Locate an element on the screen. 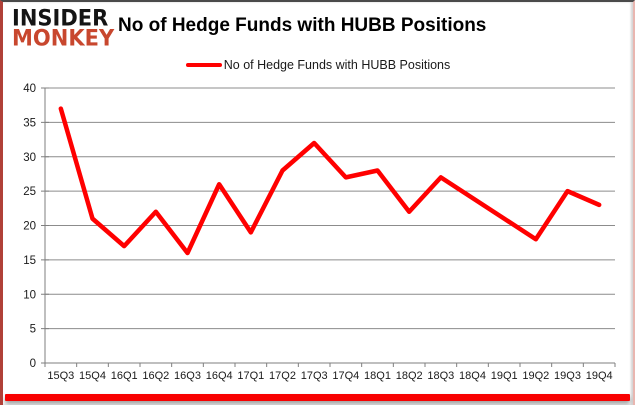  x-axis-tick-label: 19Q2 is located at coordinates (535, 376).